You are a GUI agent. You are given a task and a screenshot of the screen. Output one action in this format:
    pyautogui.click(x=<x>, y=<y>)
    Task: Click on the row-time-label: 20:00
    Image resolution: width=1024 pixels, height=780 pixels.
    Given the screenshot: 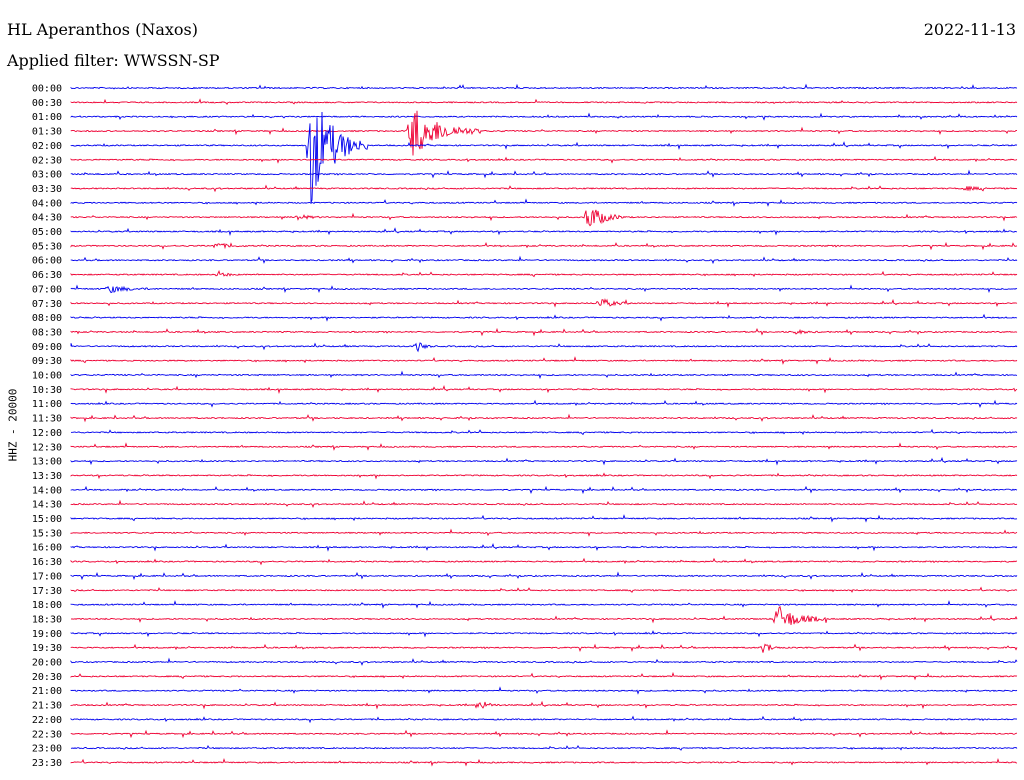 What is the action you would take?
    pyautogui.click(x=47, y=663)
    